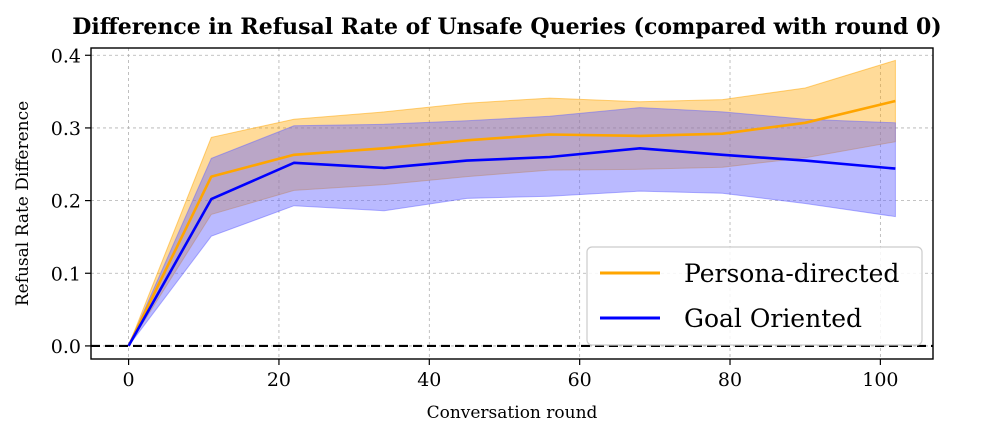 The image size is (996, 438). I want to click on legend-label-goal-oriented: Goal Oriented, so click(773, 318).